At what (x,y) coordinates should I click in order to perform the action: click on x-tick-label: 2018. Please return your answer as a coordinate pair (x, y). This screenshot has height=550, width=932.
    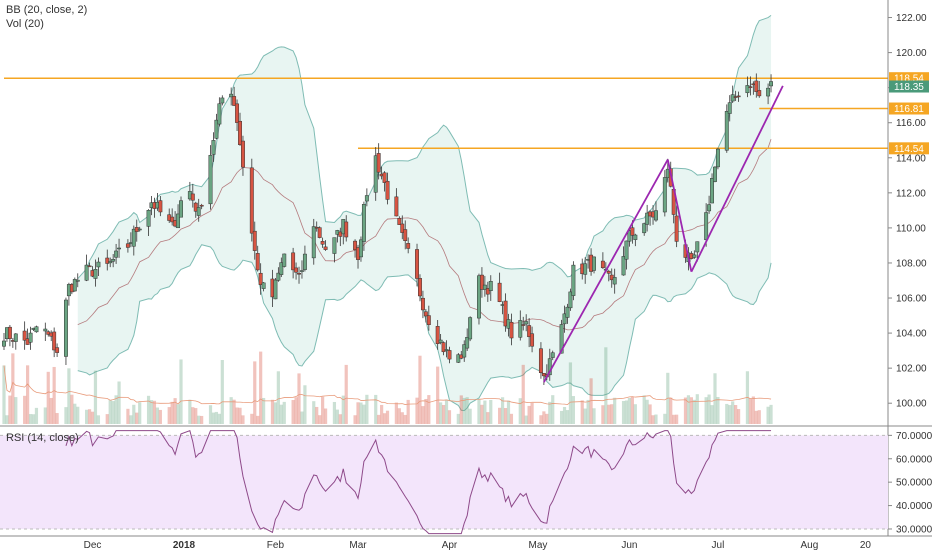
    Looking at the image, I should click on (184, 545).